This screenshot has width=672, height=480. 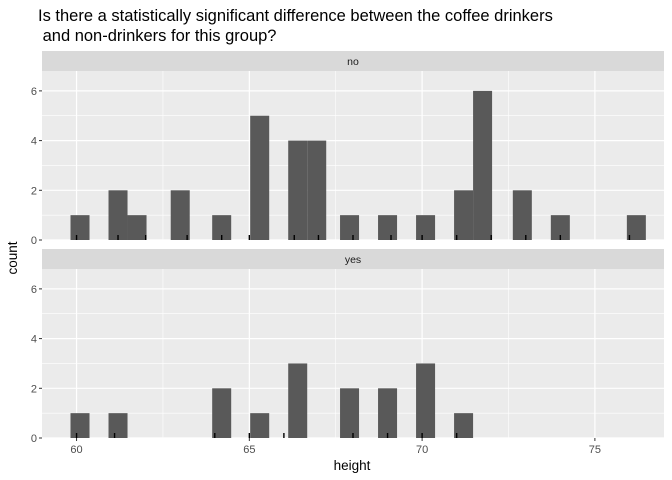 I want to click on x-axis: 60 65 70 75, so click(x=335, y=447).